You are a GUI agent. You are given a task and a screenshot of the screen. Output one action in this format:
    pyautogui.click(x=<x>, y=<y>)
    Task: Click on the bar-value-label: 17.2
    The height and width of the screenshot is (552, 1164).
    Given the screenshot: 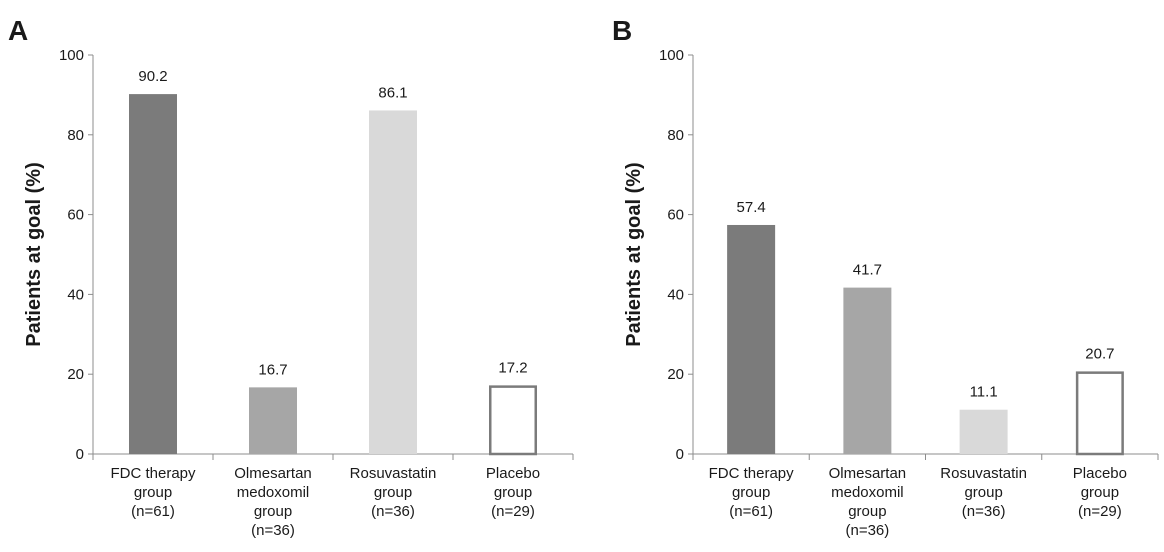 What is the action you would take?
    pyautogui.click(x=512, y=367)
    